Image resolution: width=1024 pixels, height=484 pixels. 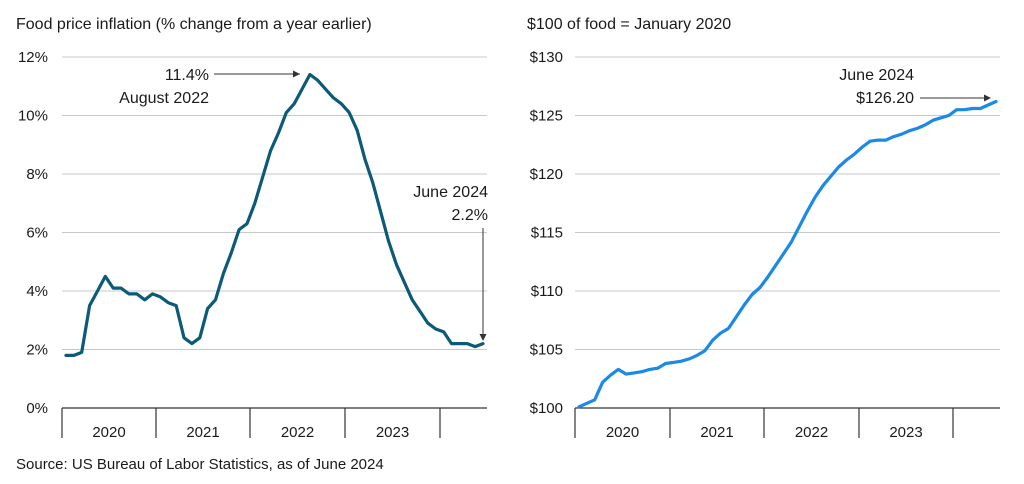 What do you see at coordinates (37, 350) in the screenshot?
I see `left-y-tick-label: 2%` at bounding box center [37, 350].